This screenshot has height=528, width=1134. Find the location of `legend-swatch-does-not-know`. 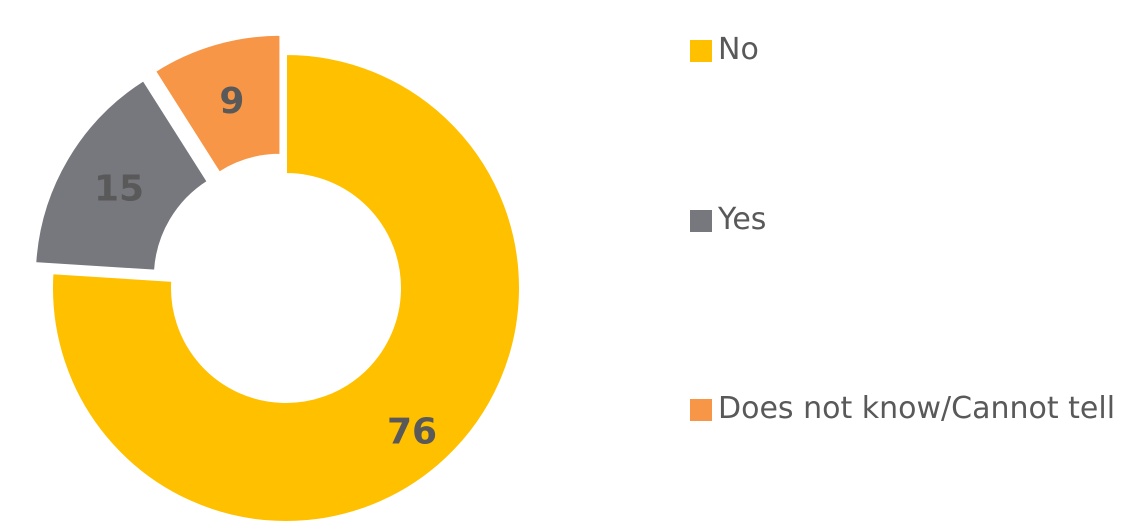

legend-swatch-does-not-know is located at coordinates (701, 410).